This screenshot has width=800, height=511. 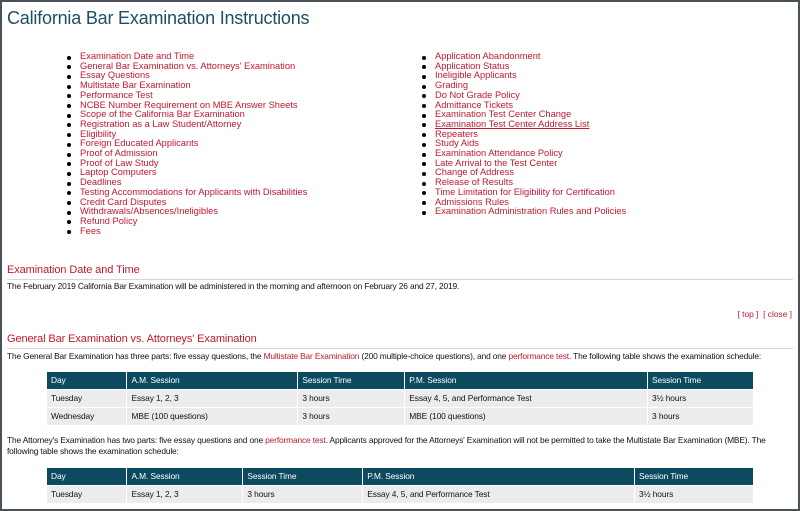 I want to click on toc-item: Essay Questions, so click(x=186, y=75).